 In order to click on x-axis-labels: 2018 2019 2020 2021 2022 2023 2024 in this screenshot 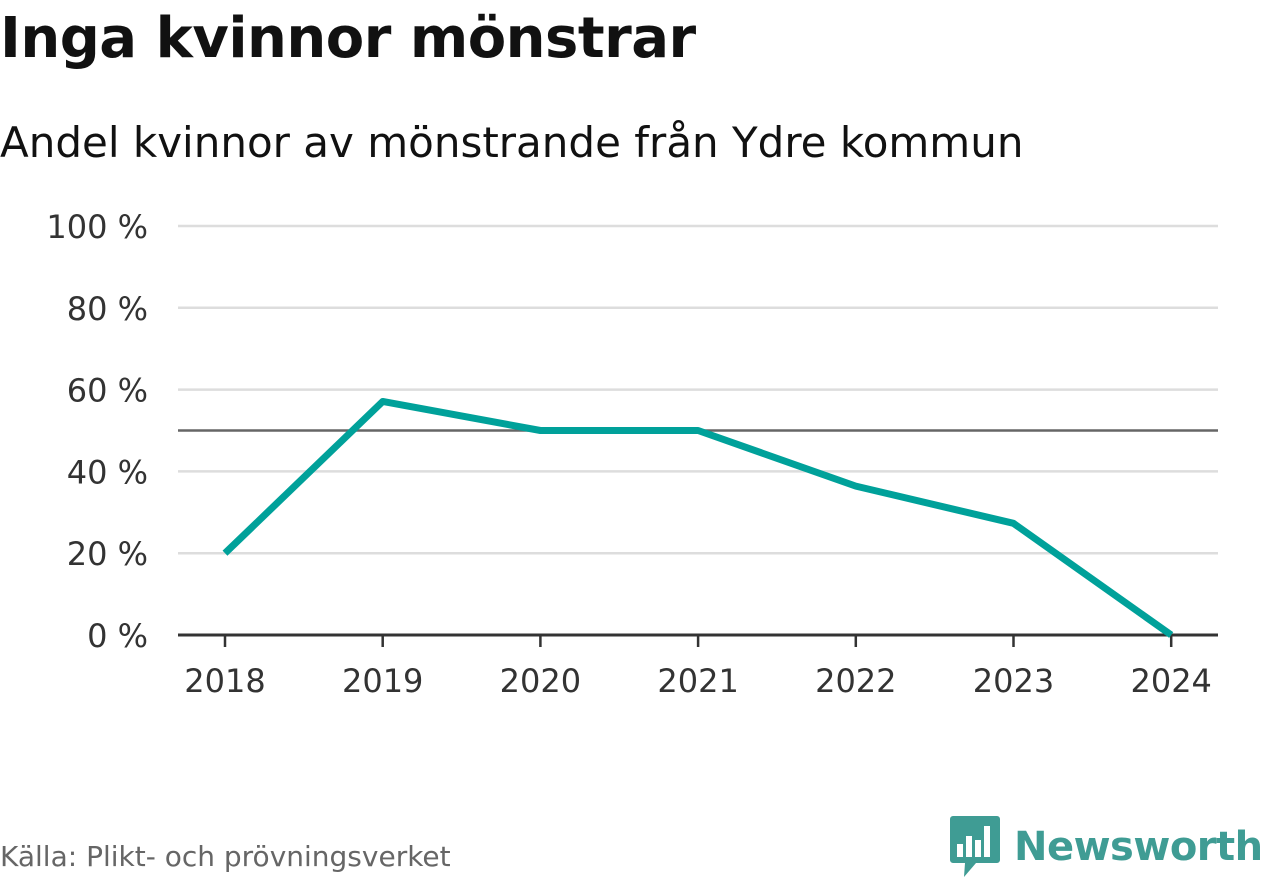, I will do `click(698, 681)`.